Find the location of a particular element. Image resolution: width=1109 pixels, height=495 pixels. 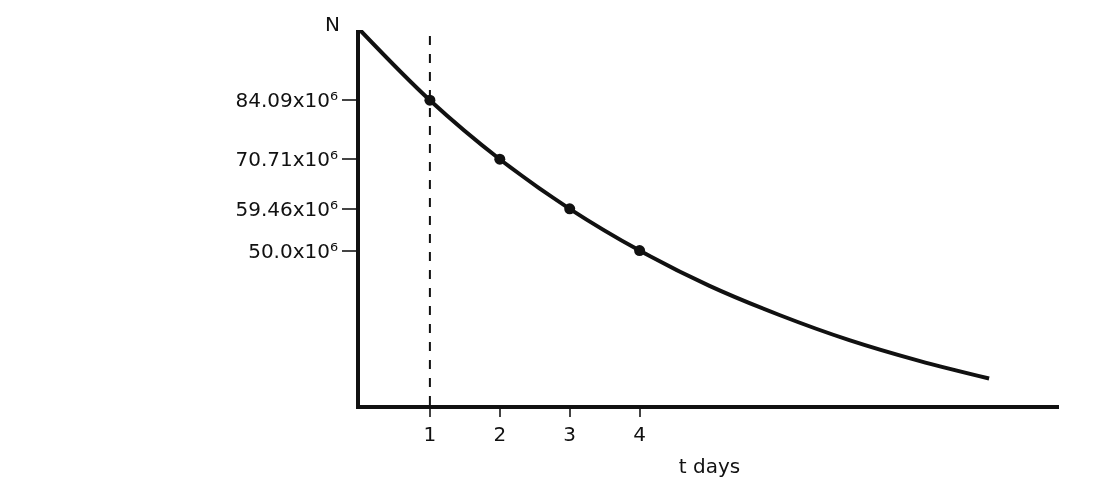

y-tick-label: 50.0x10⁶ is located at coordinates (293, 250).